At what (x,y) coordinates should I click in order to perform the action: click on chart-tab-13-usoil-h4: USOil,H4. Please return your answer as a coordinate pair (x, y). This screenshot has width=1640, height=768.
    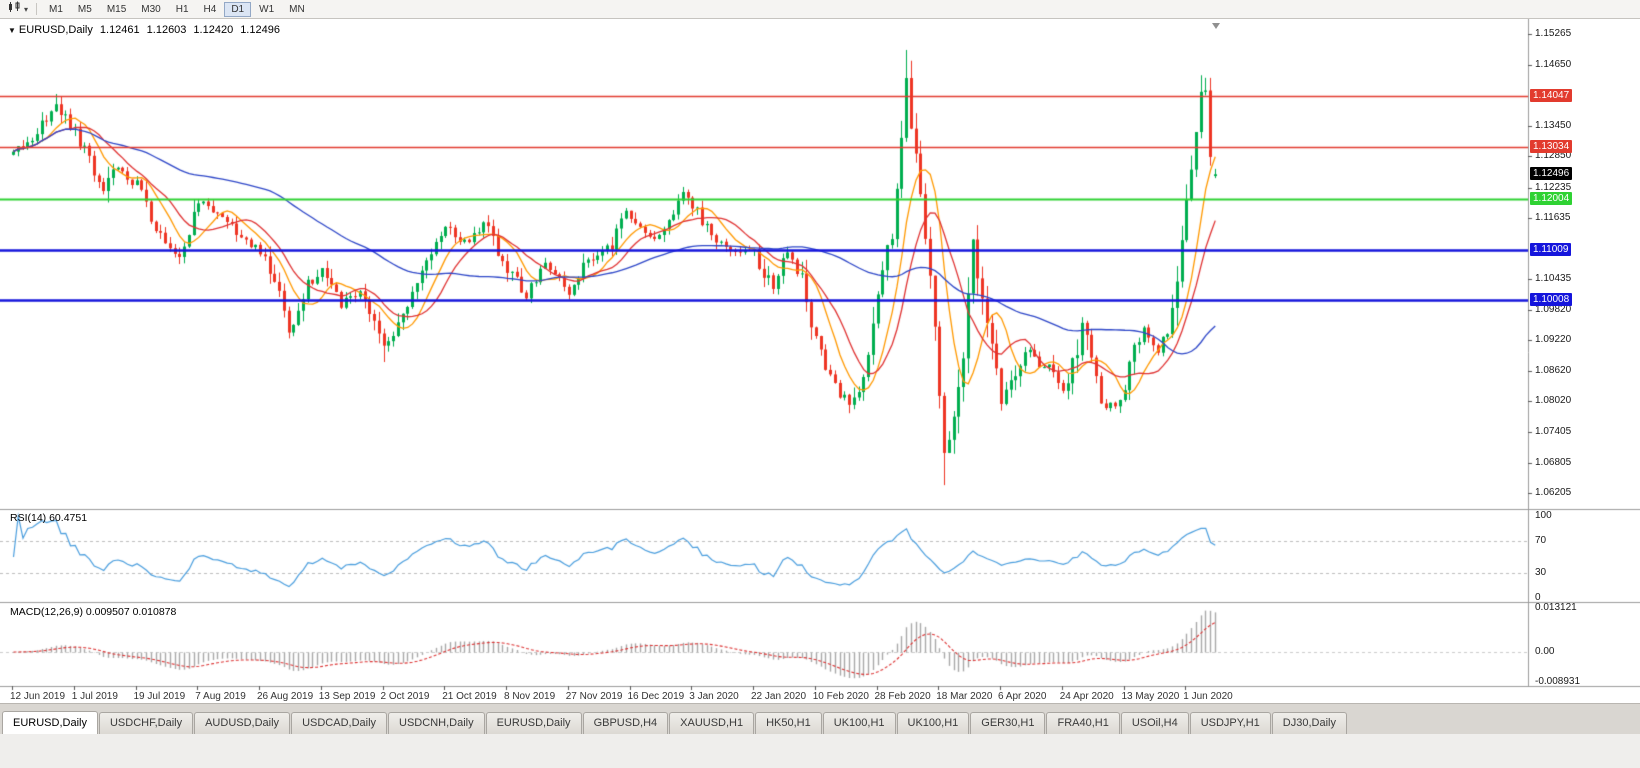
    Looking at the image, I should click on (1154, 723).